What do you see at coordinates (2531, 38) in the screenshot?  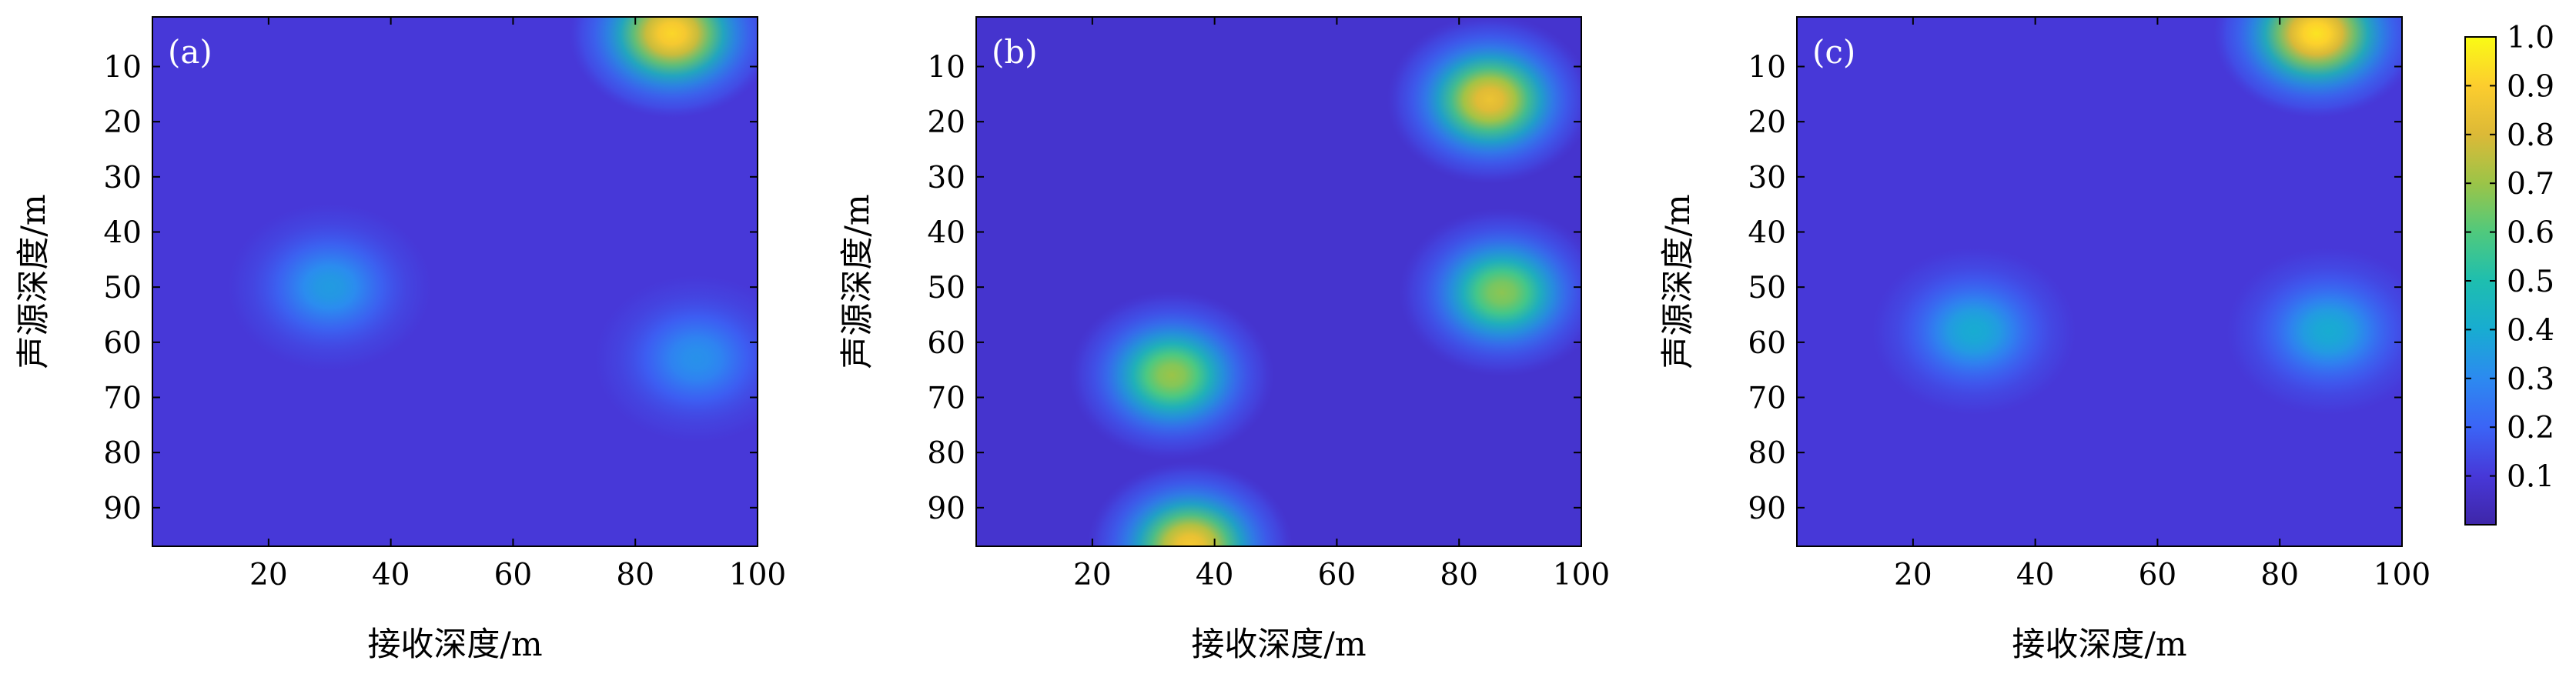 I see `colorbar-tick-label: 1.0` at bounding box center [2531, 38].